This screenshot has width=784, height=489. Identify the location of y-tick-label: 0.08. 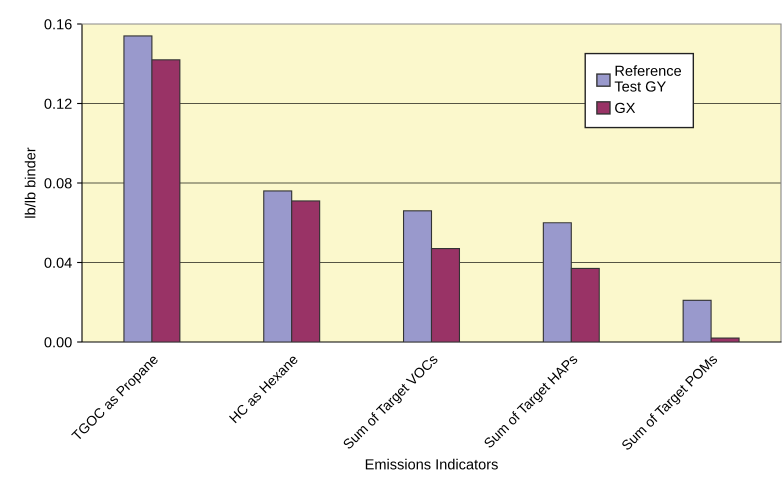
(58, 183).